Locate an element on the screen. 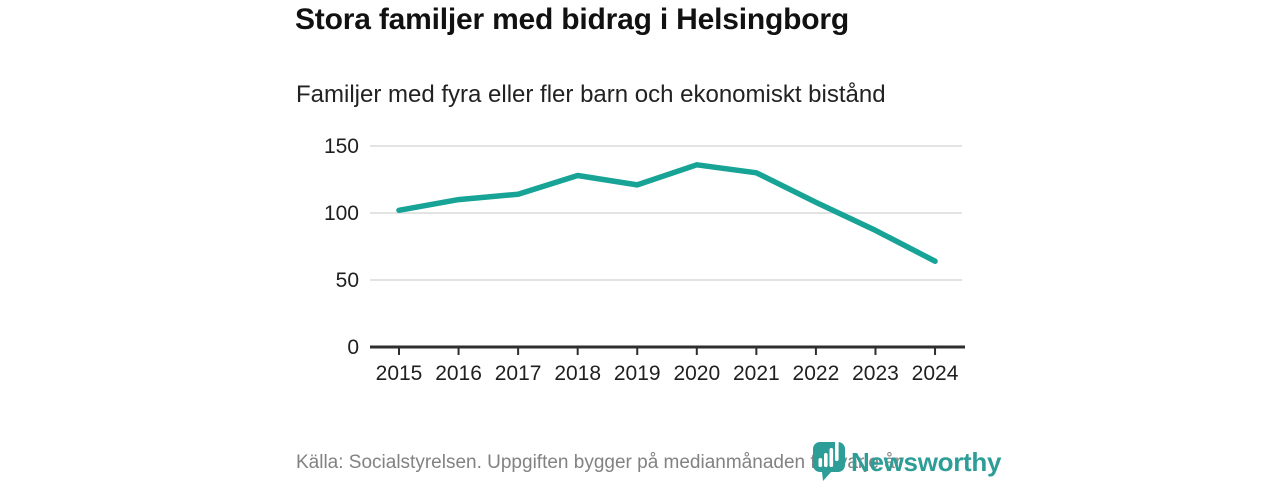  x-tick-label: 2022 is located at coordinates (816, 373).